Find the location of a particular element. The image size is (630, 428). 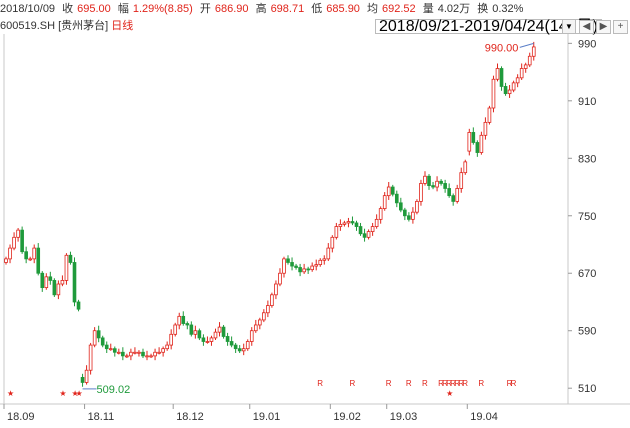

volume-label: 量 is located at coordinates (428, 9).